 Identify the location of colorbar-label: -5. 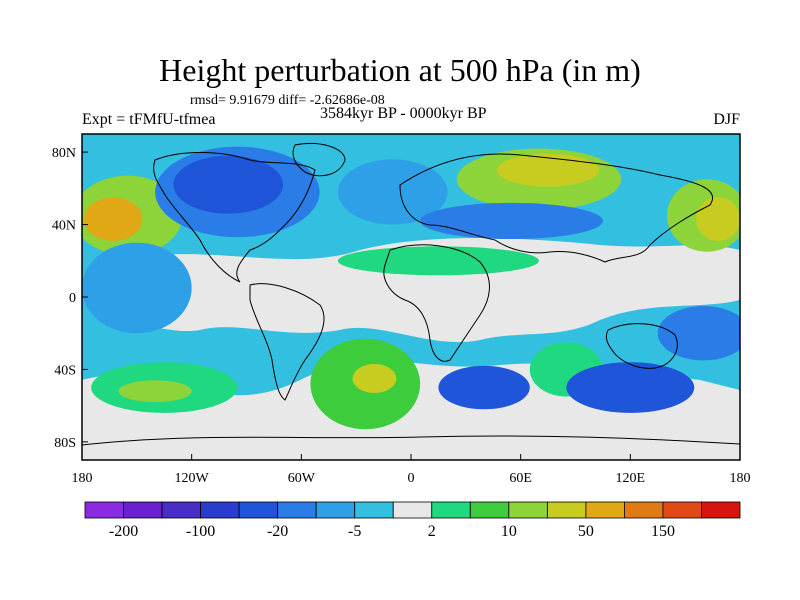
(354, 531).